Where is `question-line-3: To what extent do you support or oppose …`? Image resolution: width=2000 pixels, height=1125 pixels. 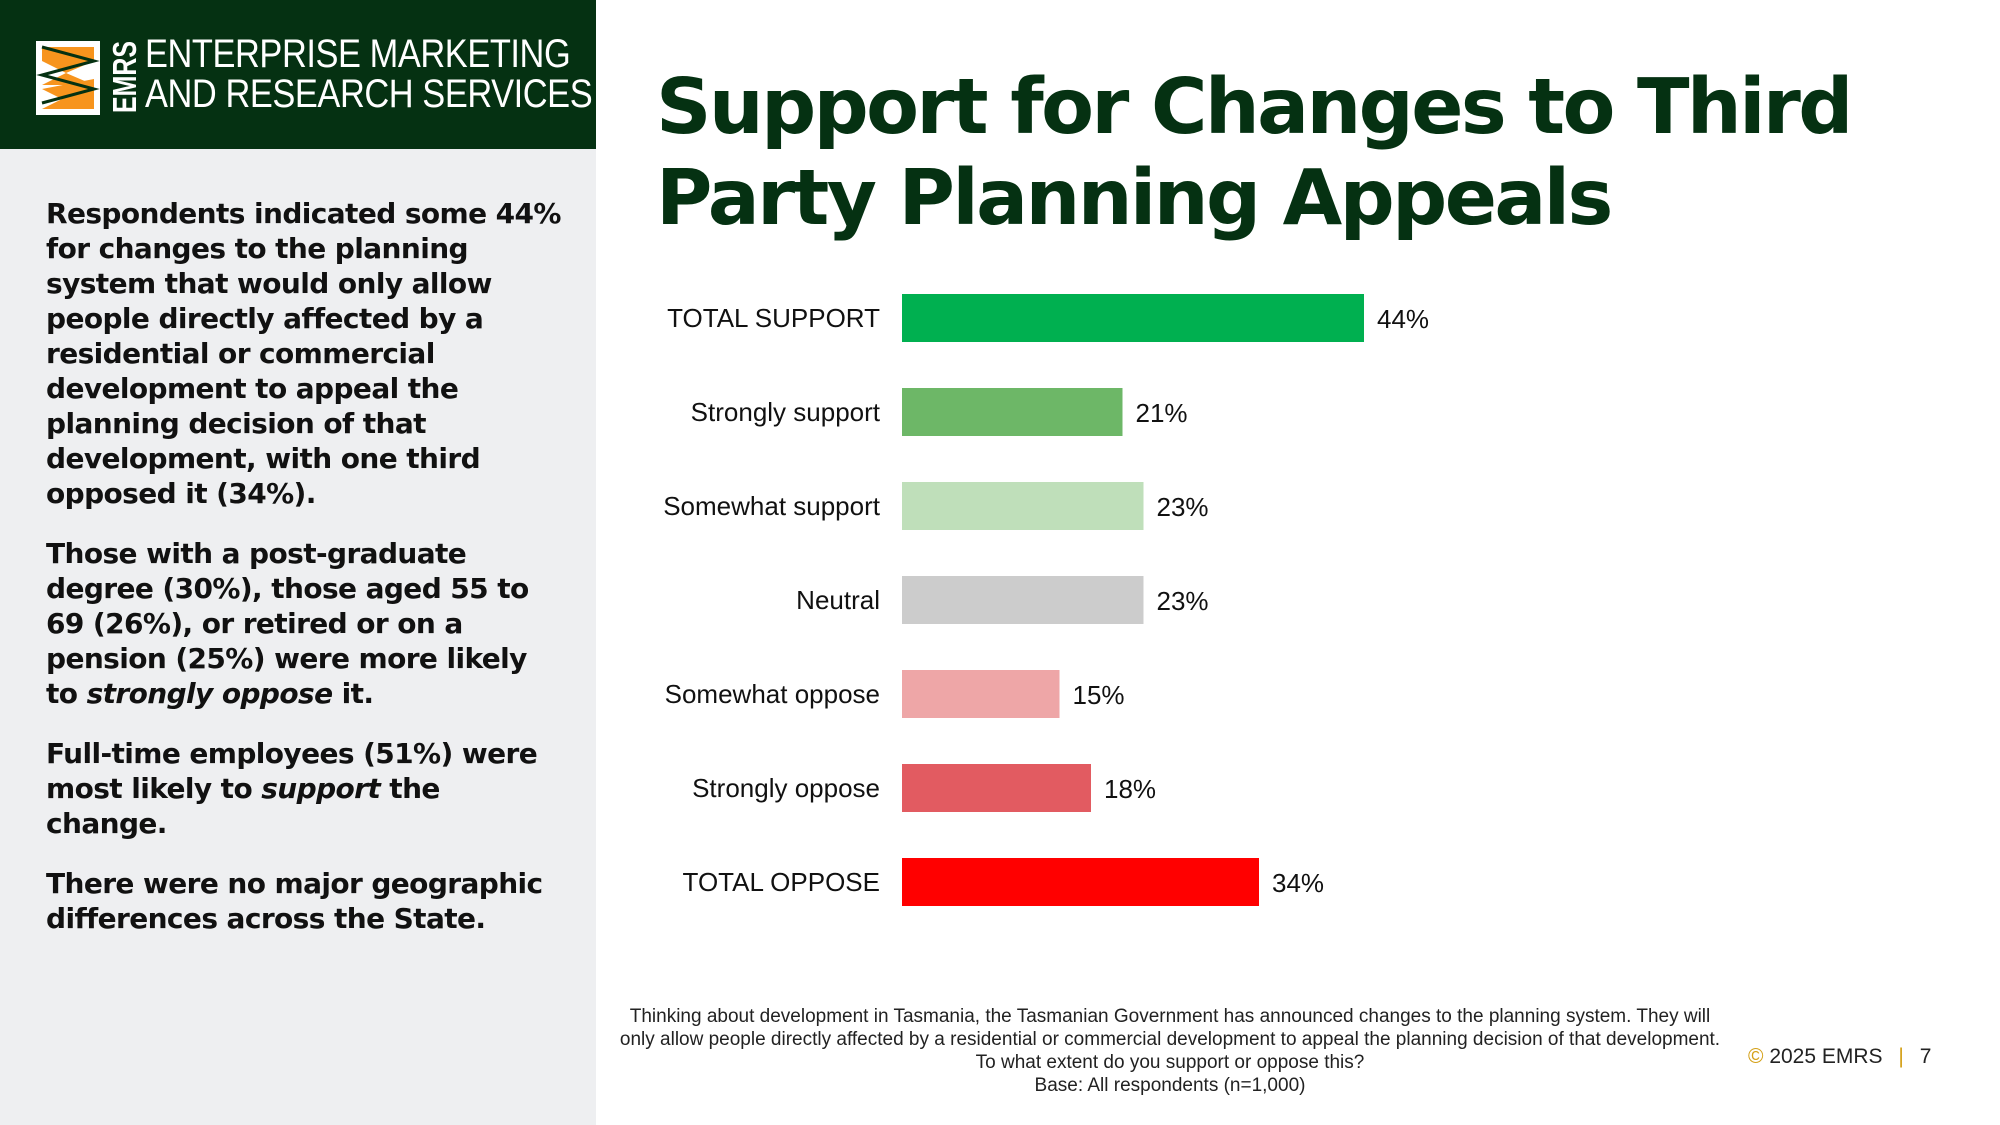 question-line-3: To what extent do you support or oppose … is located at coordinates (1170, 1062).